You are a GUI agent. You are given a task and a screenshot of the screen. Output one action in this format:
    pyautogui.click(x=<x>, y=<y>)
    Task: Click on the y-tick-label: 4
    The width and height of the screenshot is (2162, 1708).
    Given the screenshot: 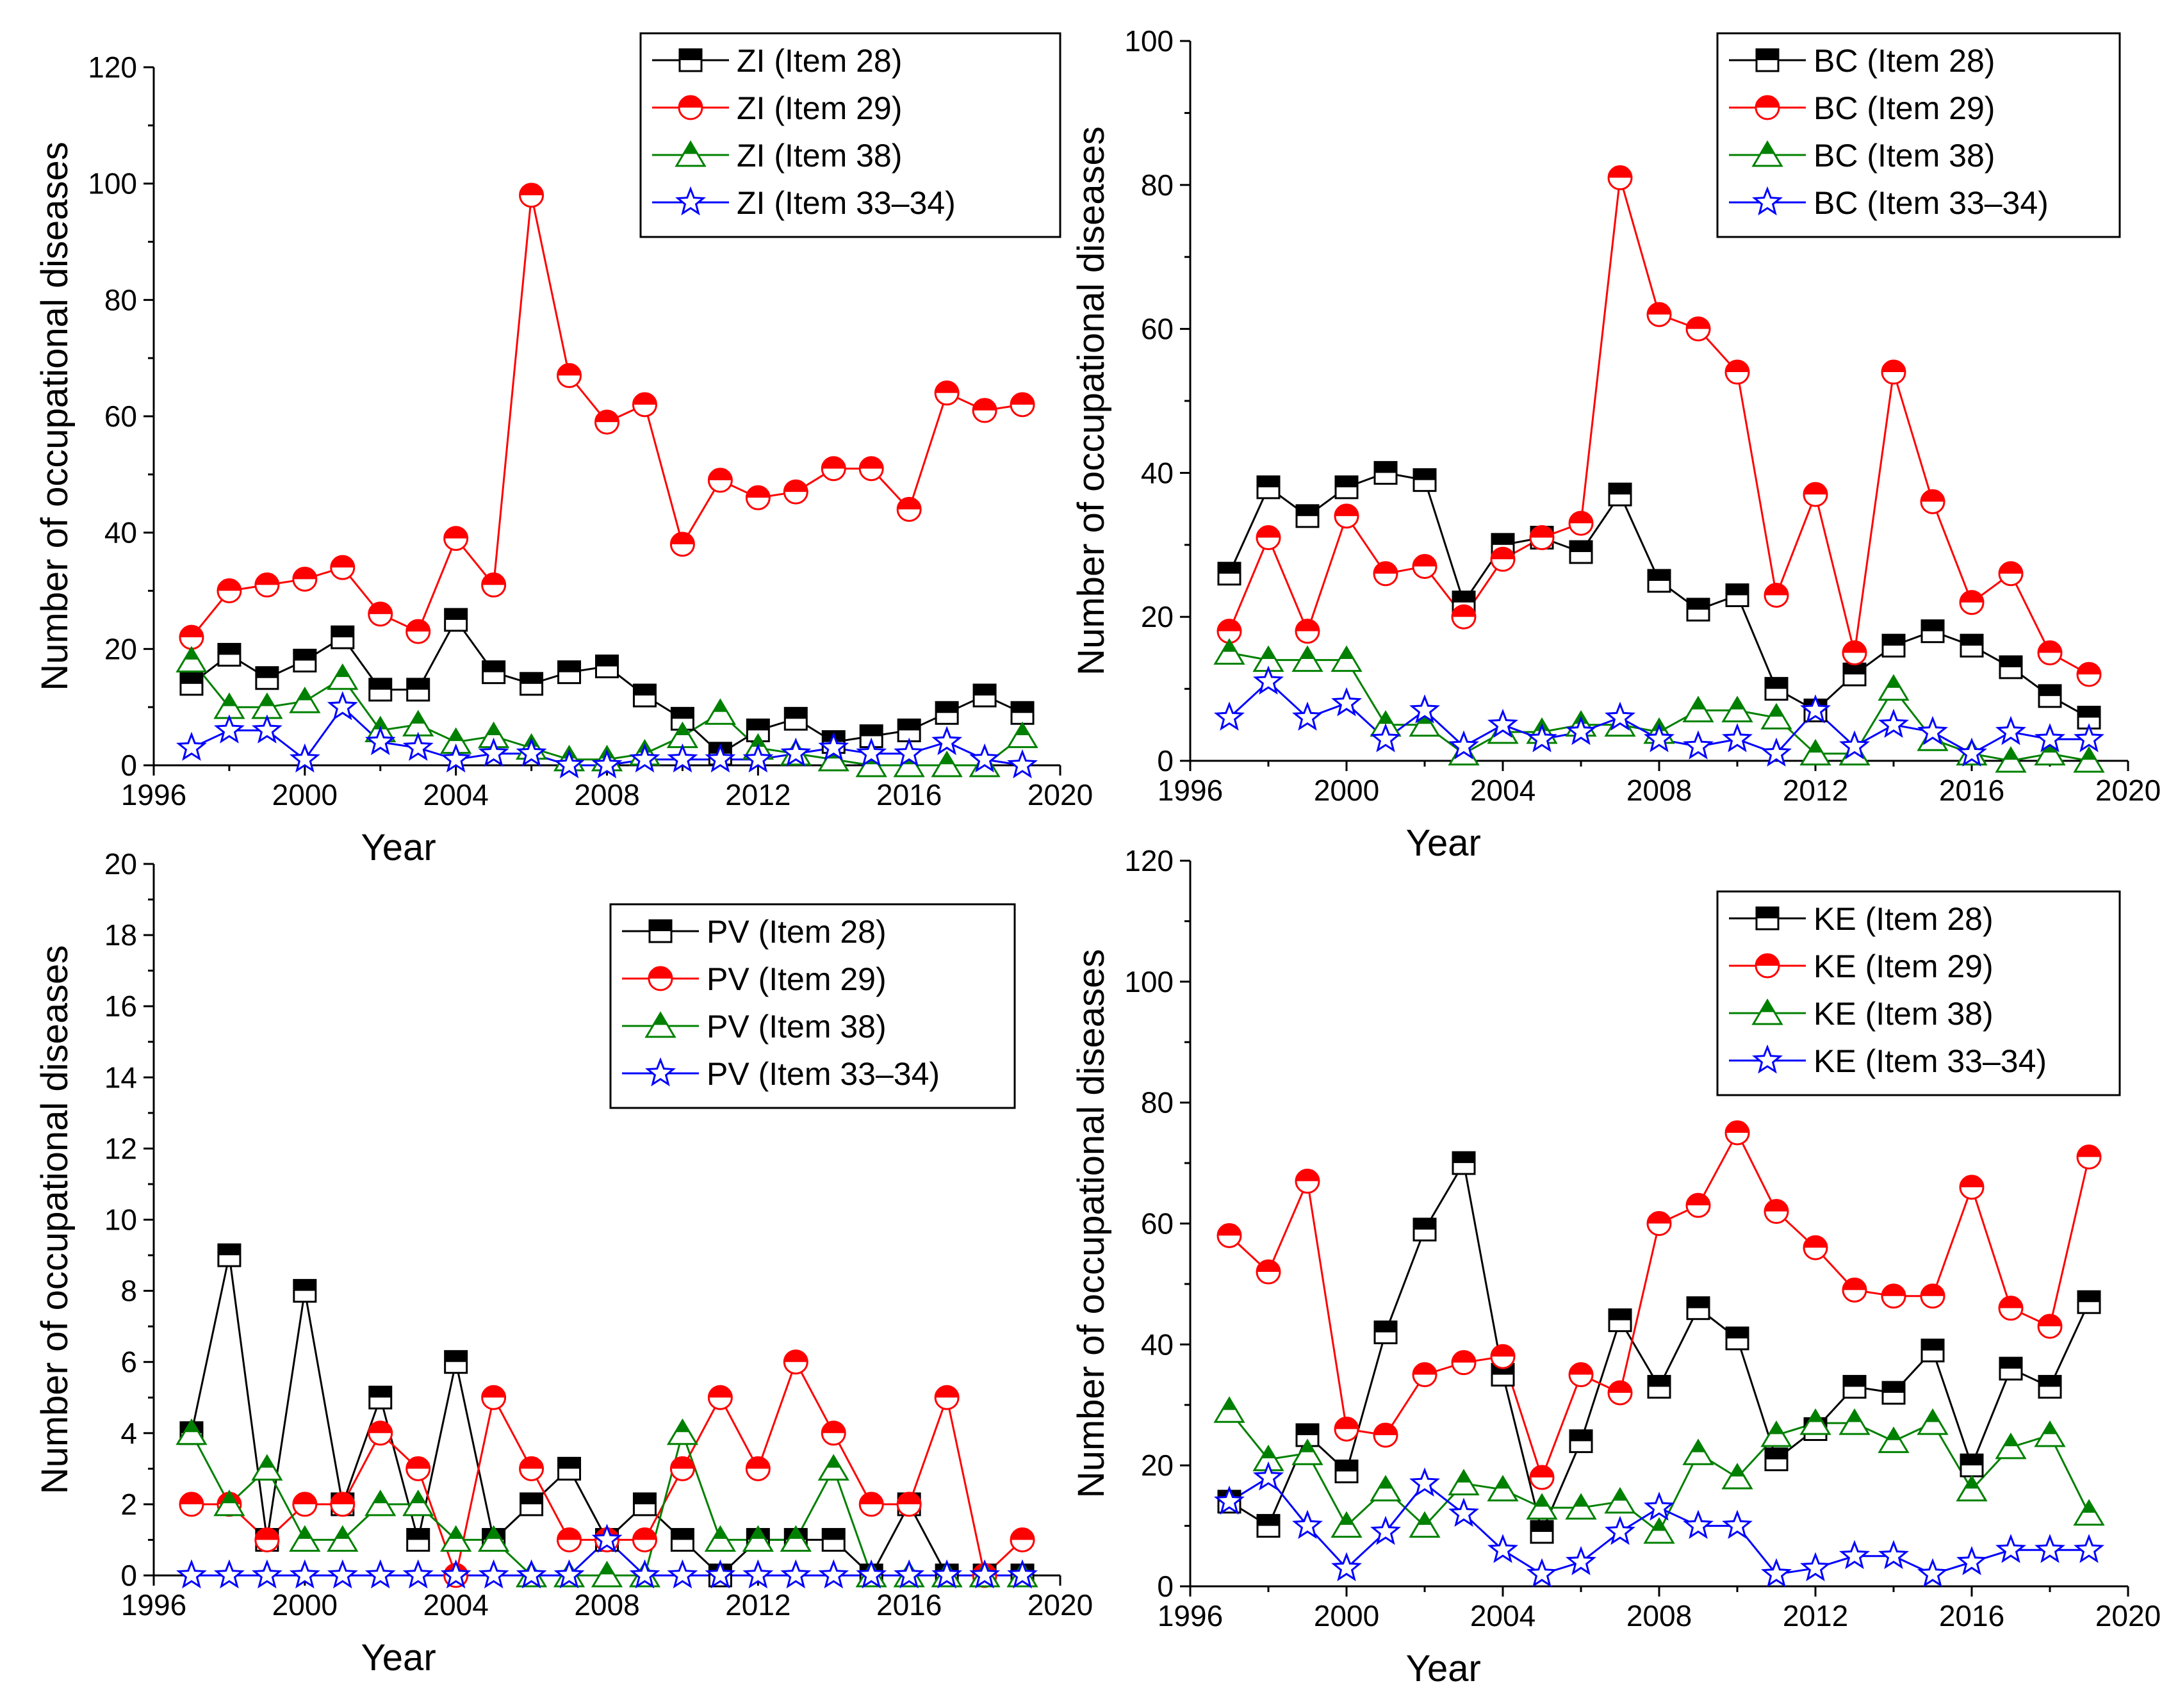 What is the action you would take?
    pyautogui.click(x=128, y=1433)
    